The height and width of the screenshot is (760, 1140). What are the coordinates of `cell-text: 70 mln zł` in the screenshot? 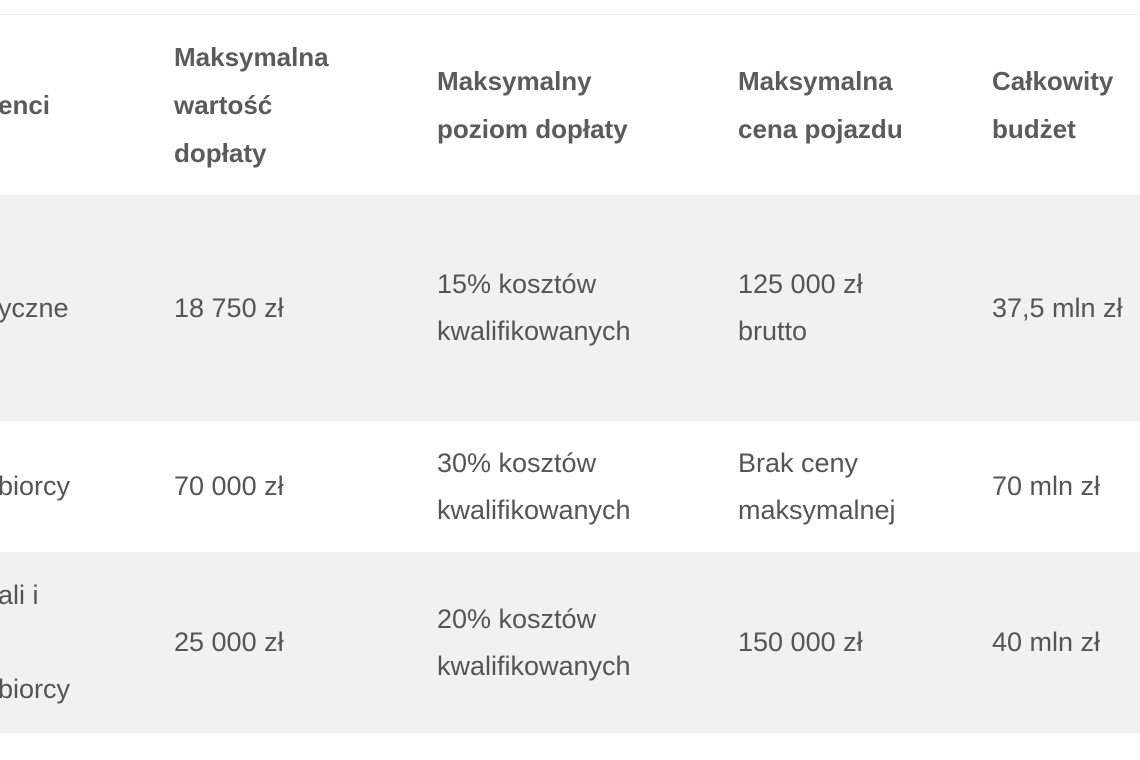 It's located at (1046, 486).